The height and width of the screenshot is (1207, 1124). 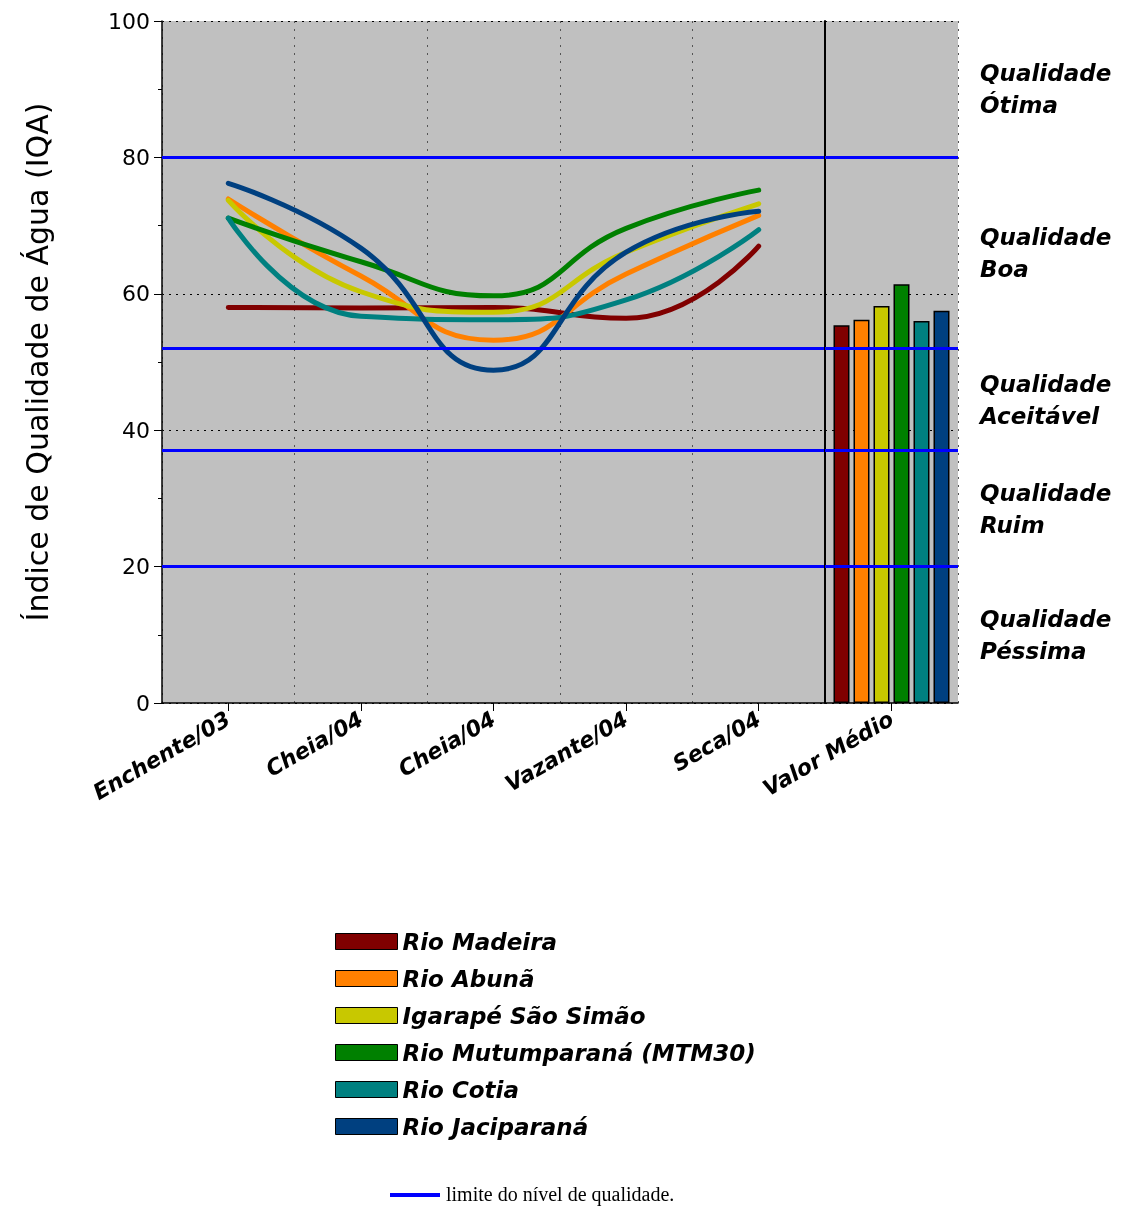 I want to click on legend-label: Rio Abunã, so click(x=468, y=978).